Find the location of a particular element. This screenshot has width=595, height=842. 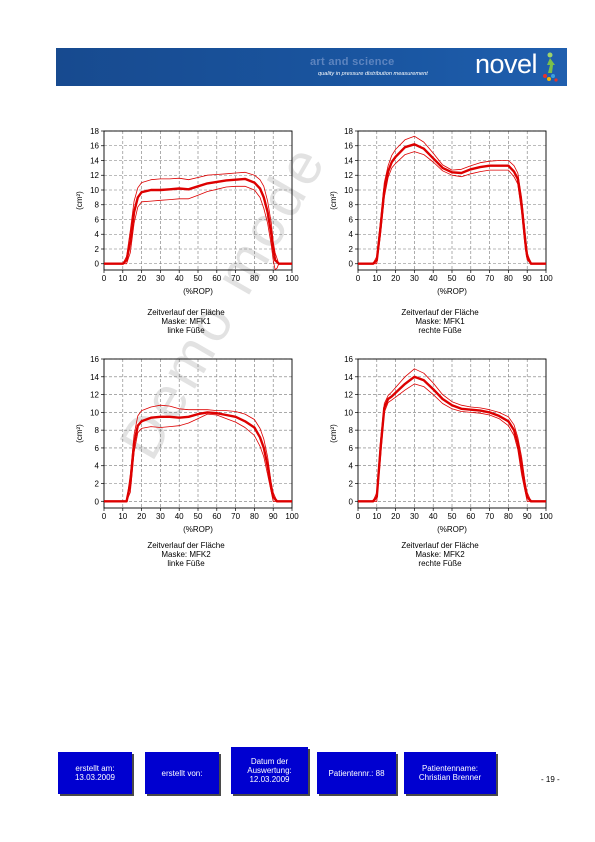

series-line-upper is located at coordinates (198, 453).